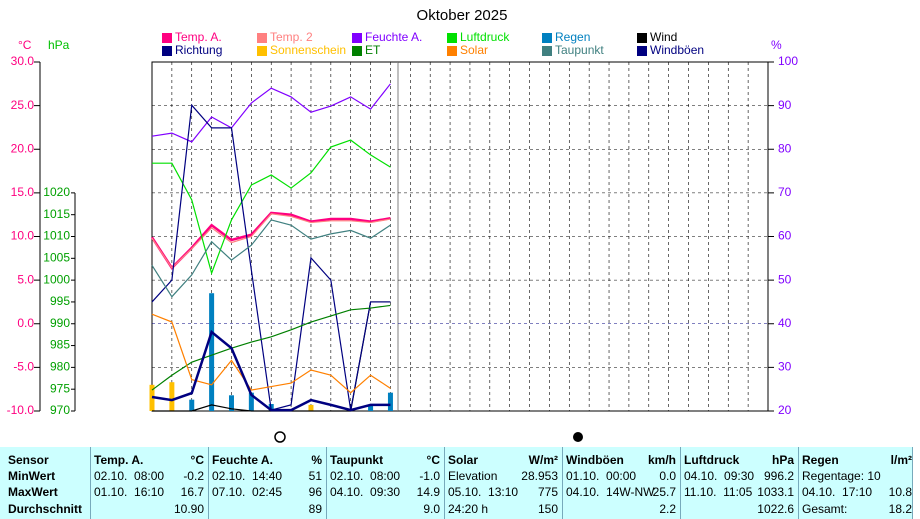 The width and height of the screenshot is (920, 519). I want to click on group-name: Taupunkt, so click(357, 460).